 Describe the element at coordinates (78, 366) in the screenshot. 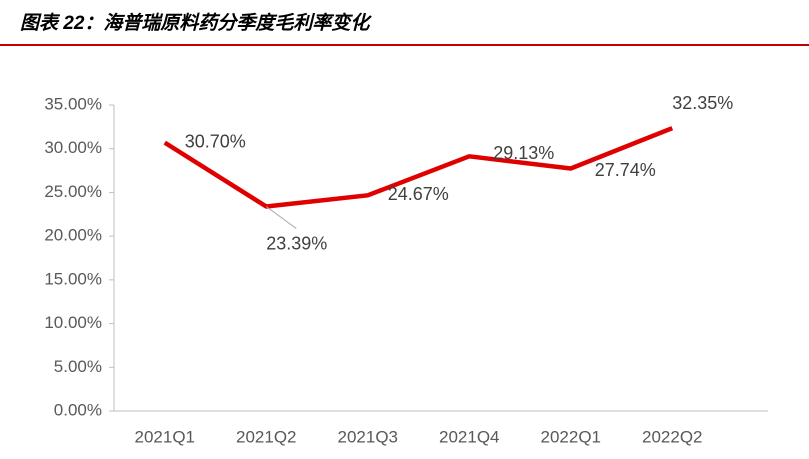

I see `y-tick-label: 5.00%` at that location.